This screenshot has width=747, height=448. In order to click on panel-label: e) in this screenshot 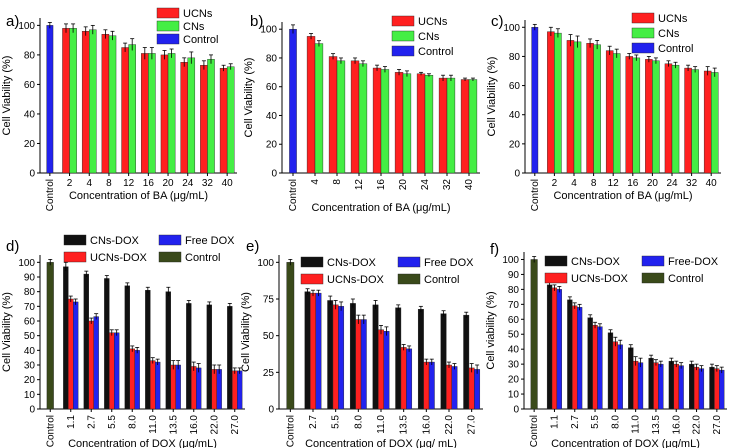, I will do `click(252, 246)`.